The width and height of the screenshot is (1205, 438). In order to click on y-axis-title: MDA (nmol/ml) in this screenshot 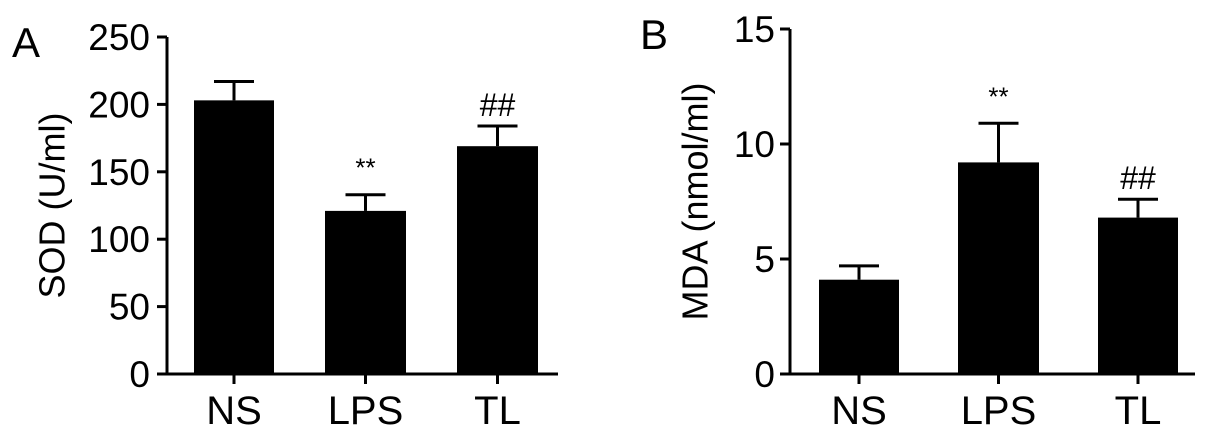, I will do `click(695, 201)`.